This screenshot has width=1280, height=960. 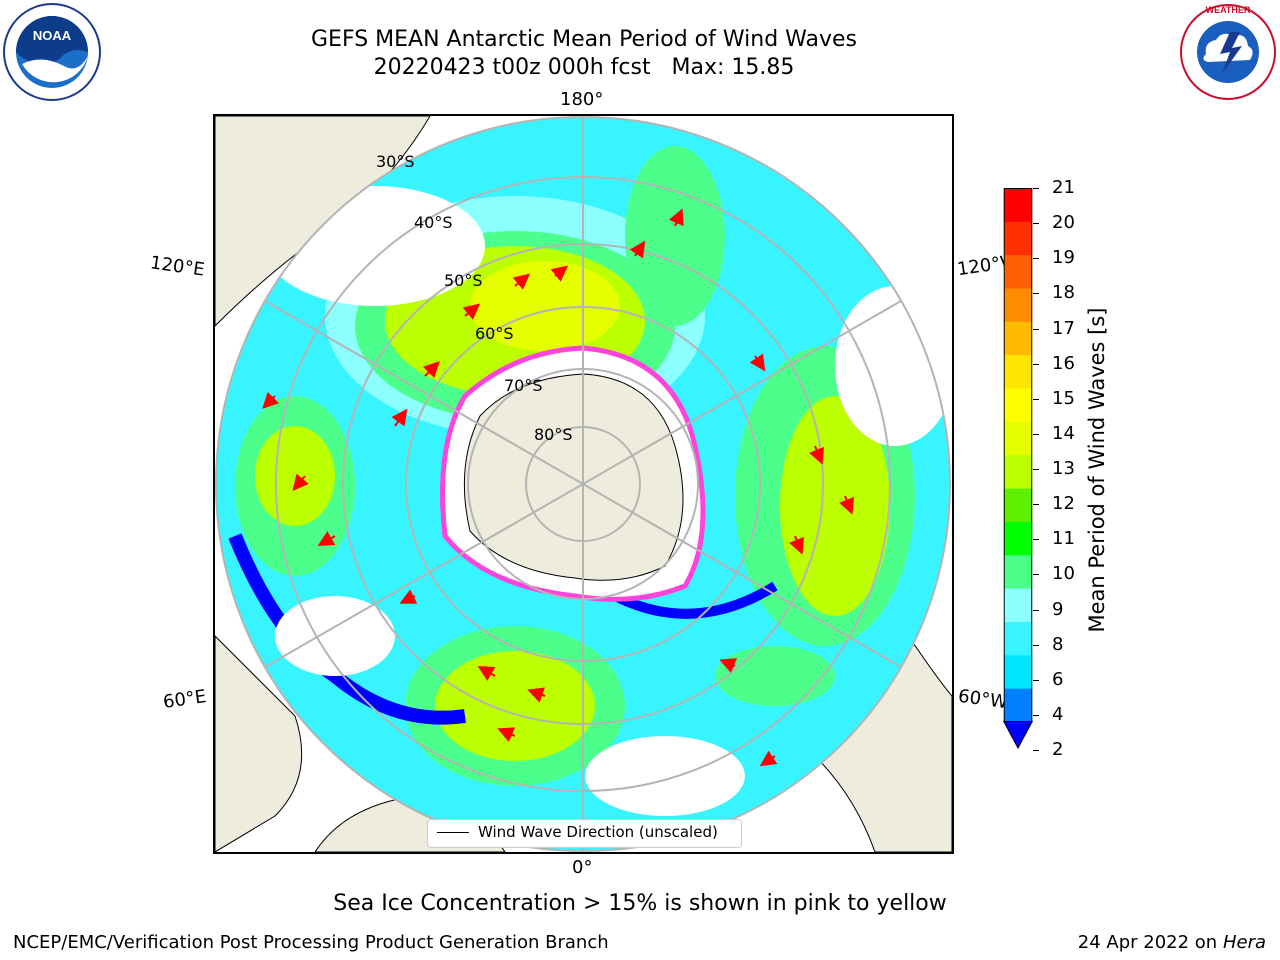 I want to click on colorbar-tick-label: 14, so click(x=1063, y=433).